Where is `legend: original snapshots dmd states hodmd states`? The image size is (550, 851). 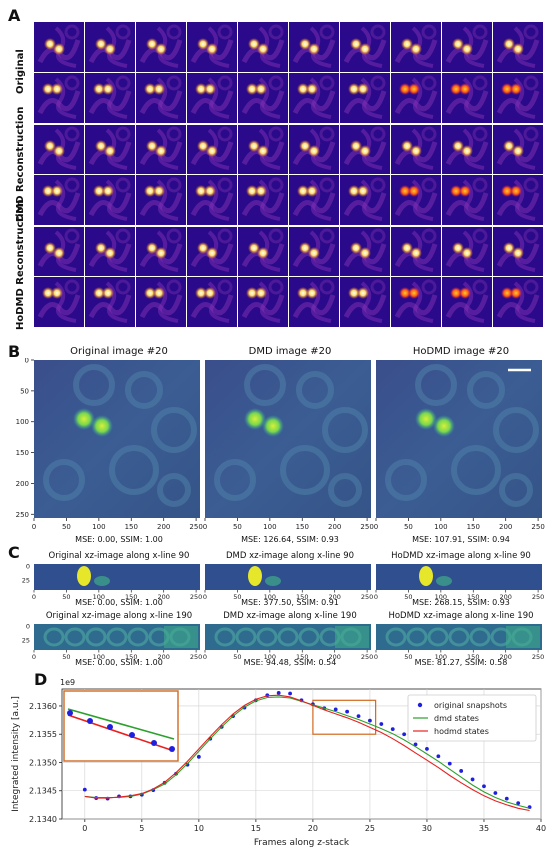
legend: original snapshots dmd states hodmd states is located at coordinates (472, 718).